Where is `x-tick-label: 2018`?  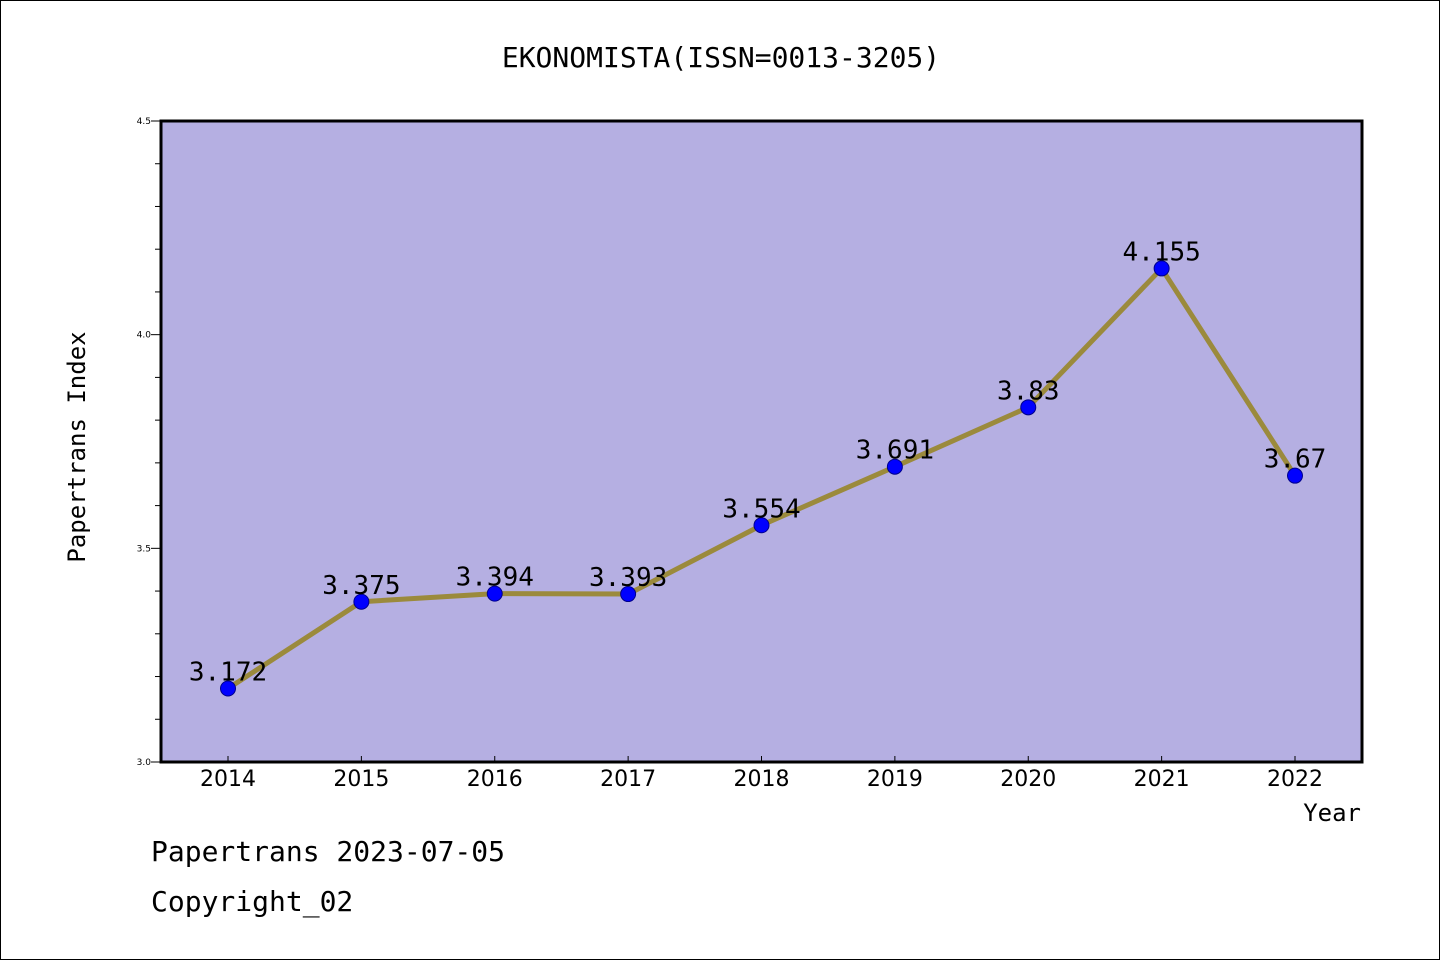
x-tick-label: 2018 is located at coordinates (762, 779).